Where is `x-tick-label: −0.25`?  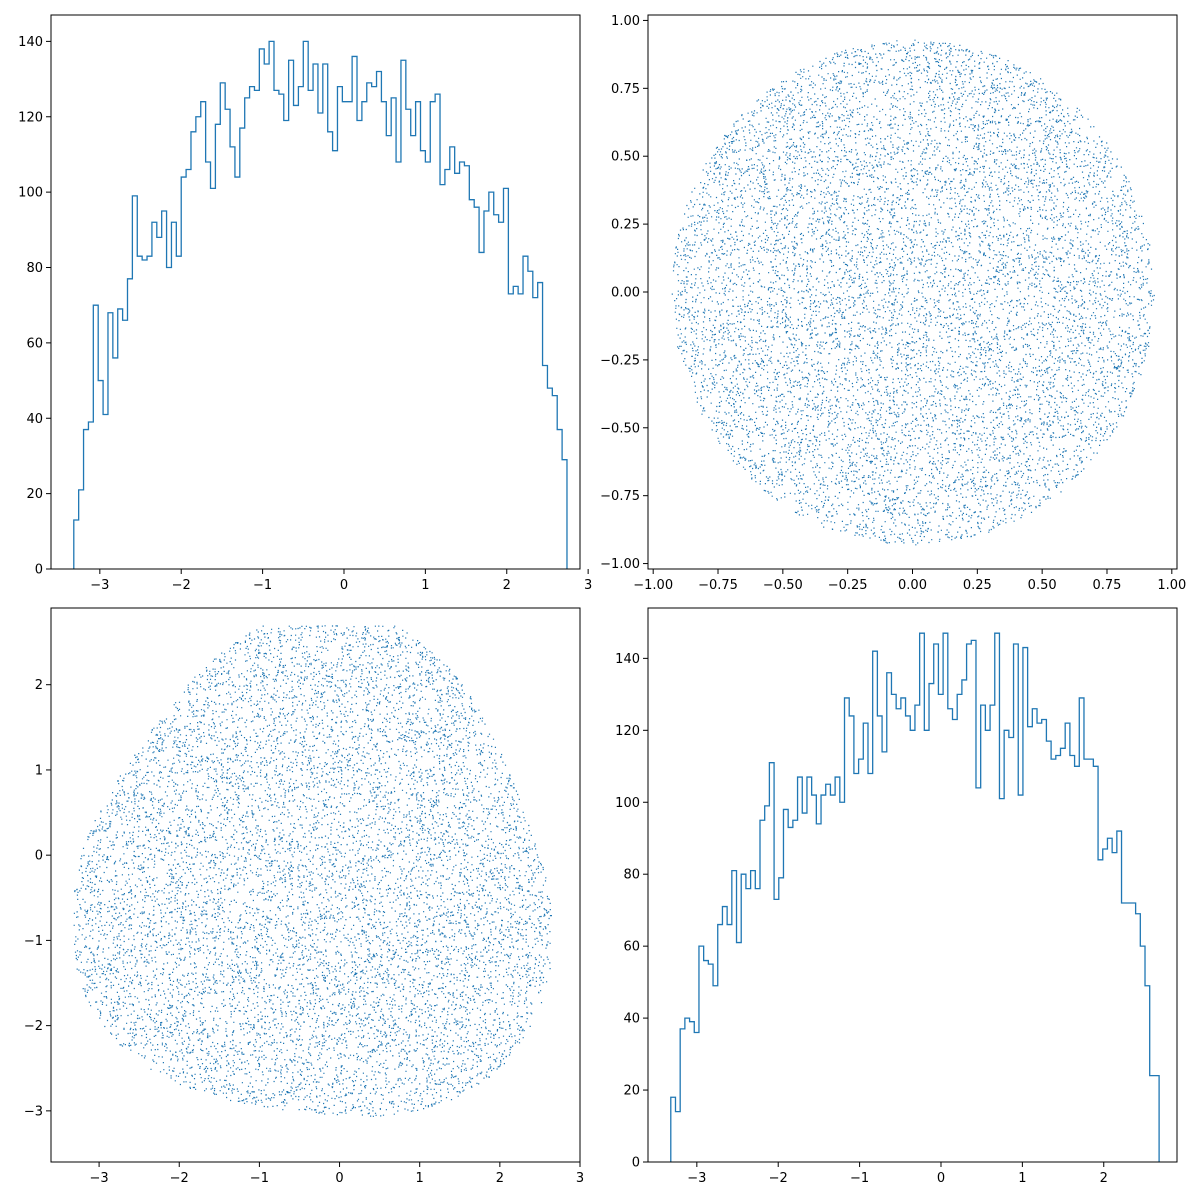
x-tick-label: −0.25 is located at coordinates (848, 585).